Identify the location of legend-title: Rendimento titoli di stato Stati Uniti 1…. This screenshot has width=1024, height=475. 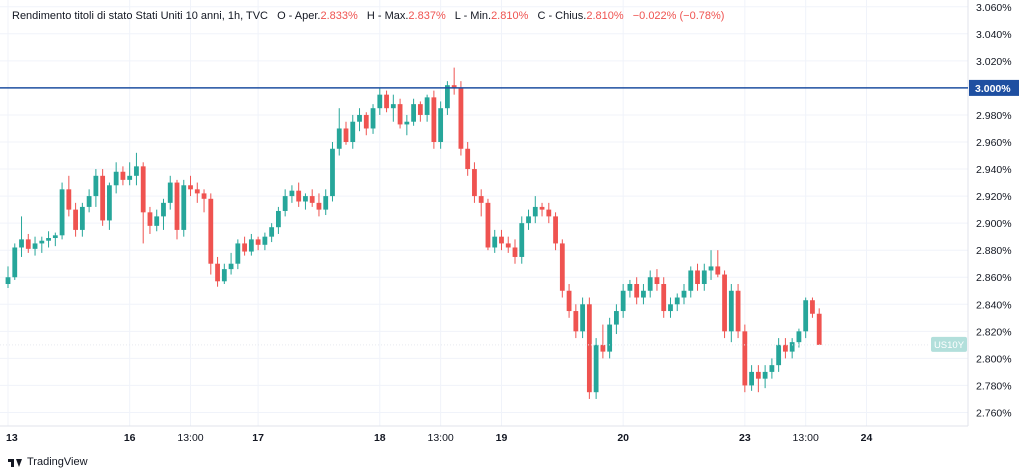
(140, 16).